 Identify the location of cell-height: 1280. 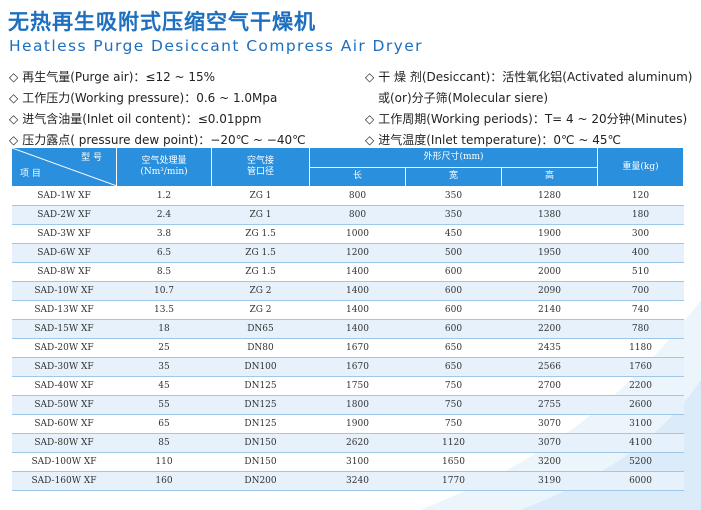
(549, 196).